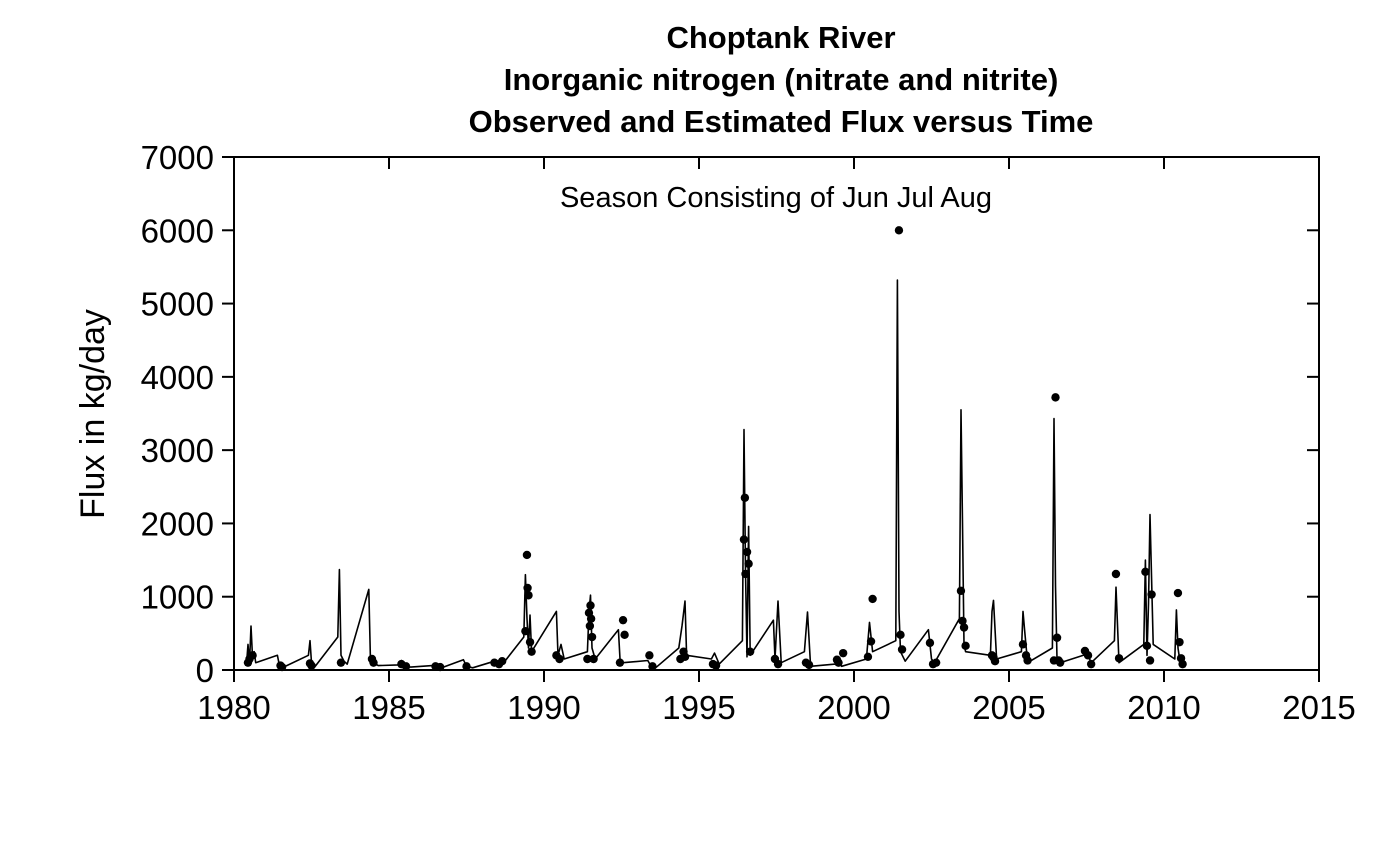  What do you see at coordinates (853, 707) in the screenshot?
I see `x-tick-label: 2000` at bounding box center [853, 707].